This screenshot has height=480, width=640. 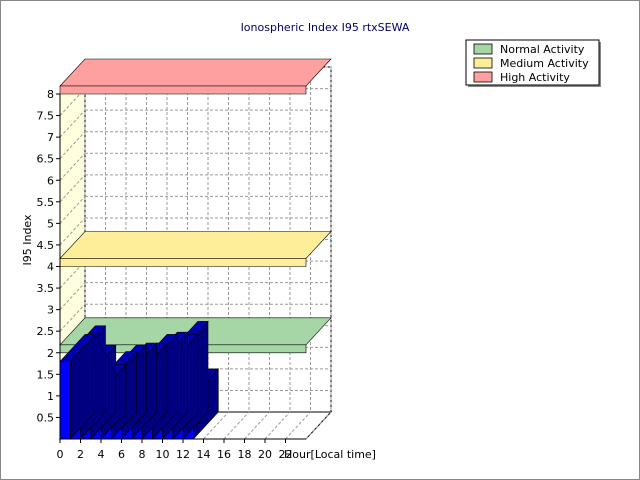 I want to click on legend-normal-activity-swatch, so click(x=483, y=49).